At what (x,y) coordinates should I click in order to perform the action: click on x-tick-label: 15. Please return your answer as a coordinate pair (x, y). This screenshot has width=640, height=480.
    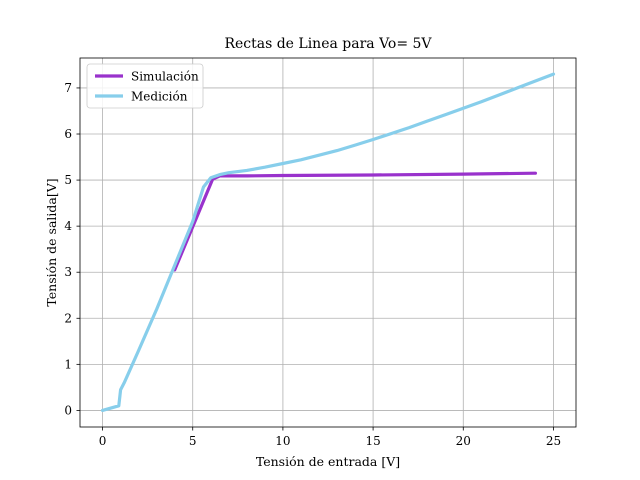
    Looking at the image, I should click on (372, 441).